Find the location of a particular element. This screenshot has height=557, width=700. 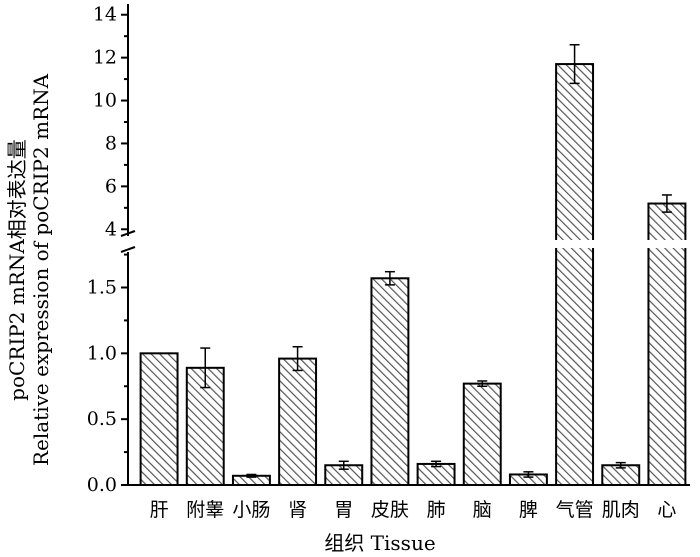

y-tick-label-lower-2: 1.0 is located at coordinates (102, 353).